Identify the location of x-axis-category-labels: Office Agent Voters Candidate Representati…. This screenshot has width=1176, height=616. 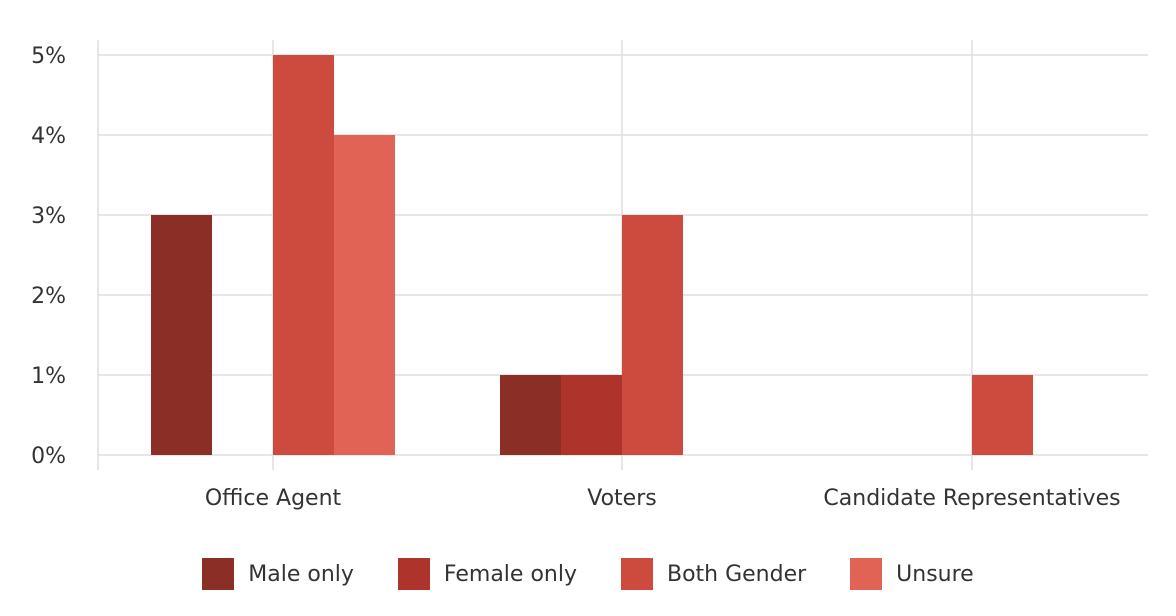
(663, 498).